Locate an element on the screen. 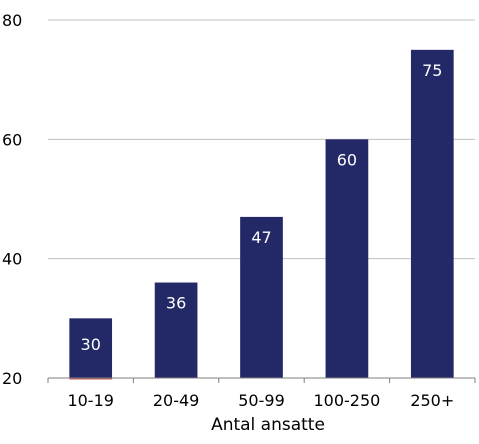  y-axis-tick-labels: 20 40 60 80 is located at coordinates (12, 199).